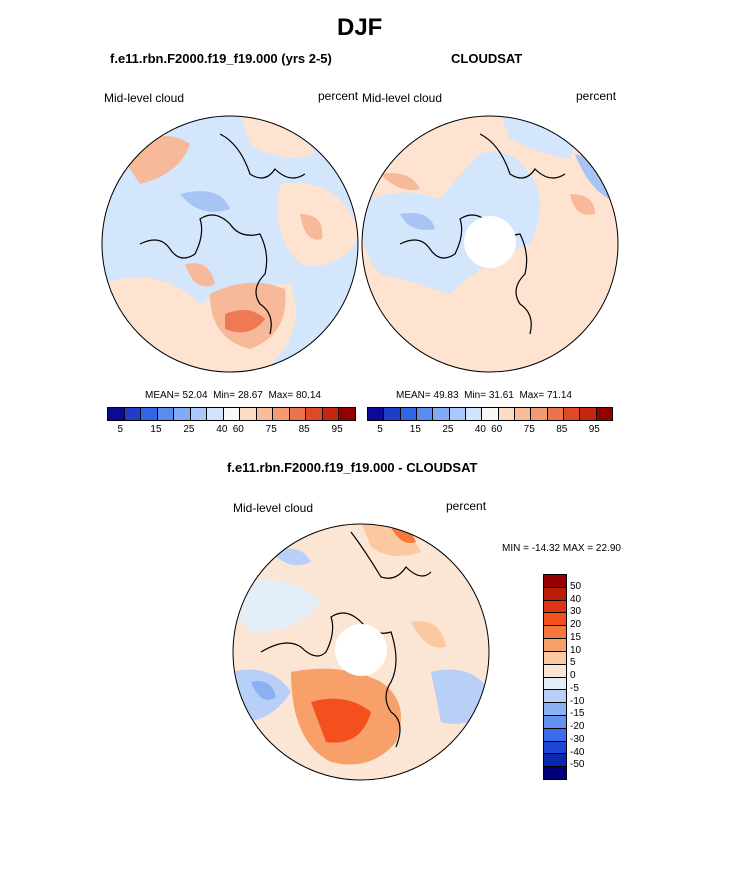 Image resolution: width=733 pixels, height=882 pixels. Describe the element at coordinates (596, 96) in the screenshot. I see `obs-units-label: percent` at that location.